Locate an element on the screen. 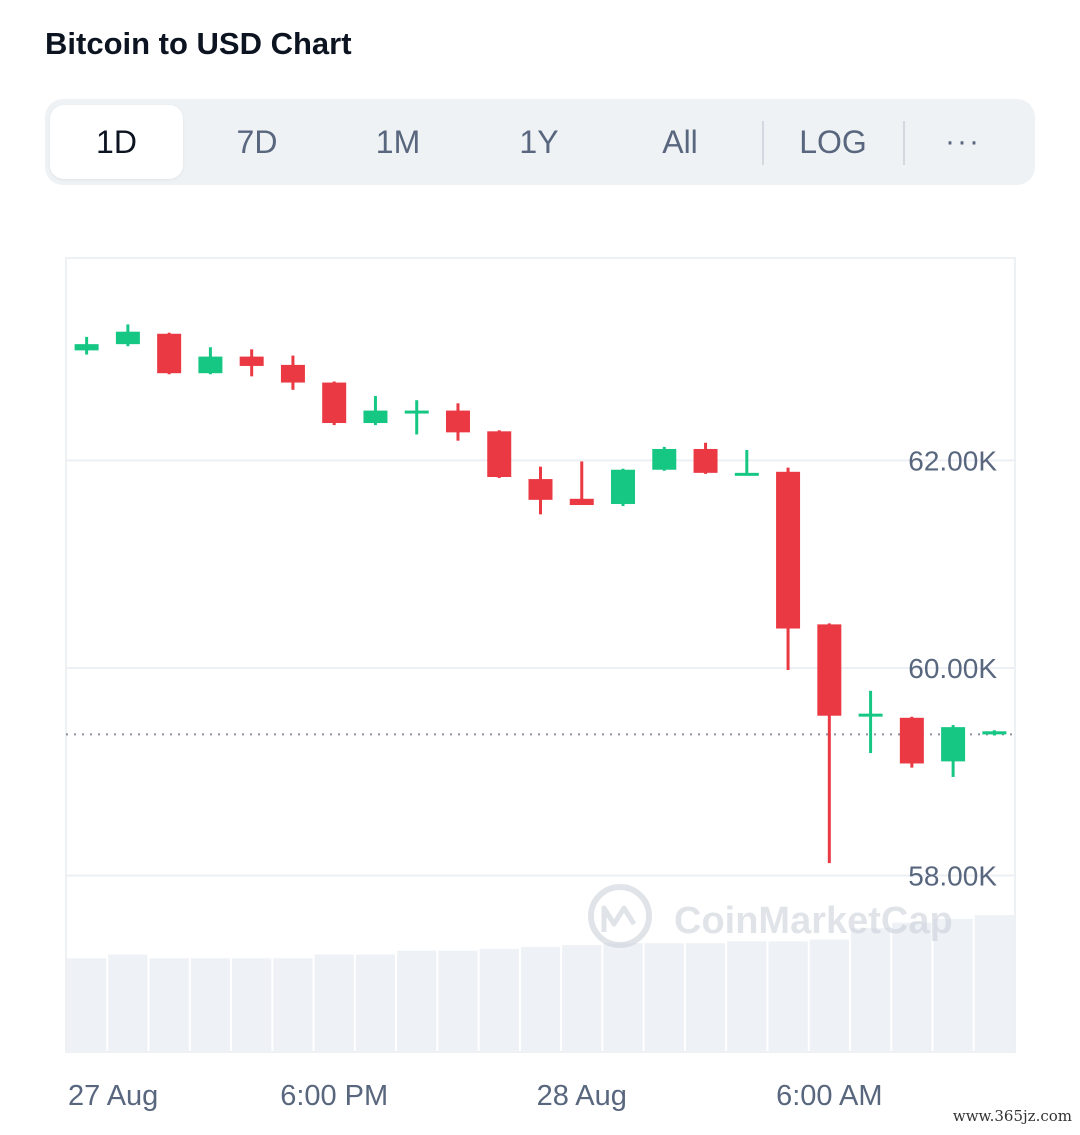  timeframe-tab-bar: 1D 7D 1M 1Y All LOG ··· is located at coordinates (540, 142).